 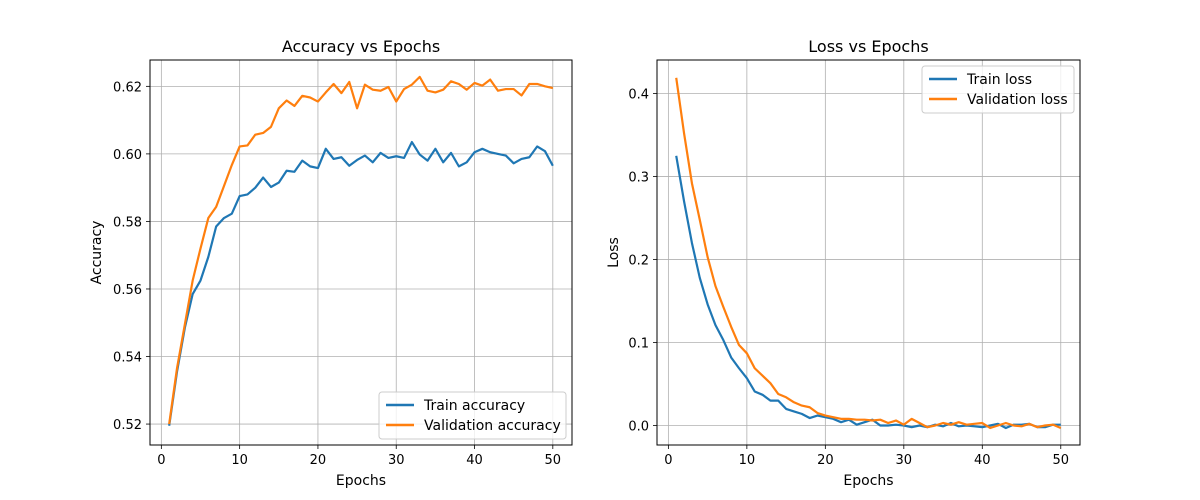 I want to click on loss-y-tick-label: 0.4, so click(x=638, y=95).